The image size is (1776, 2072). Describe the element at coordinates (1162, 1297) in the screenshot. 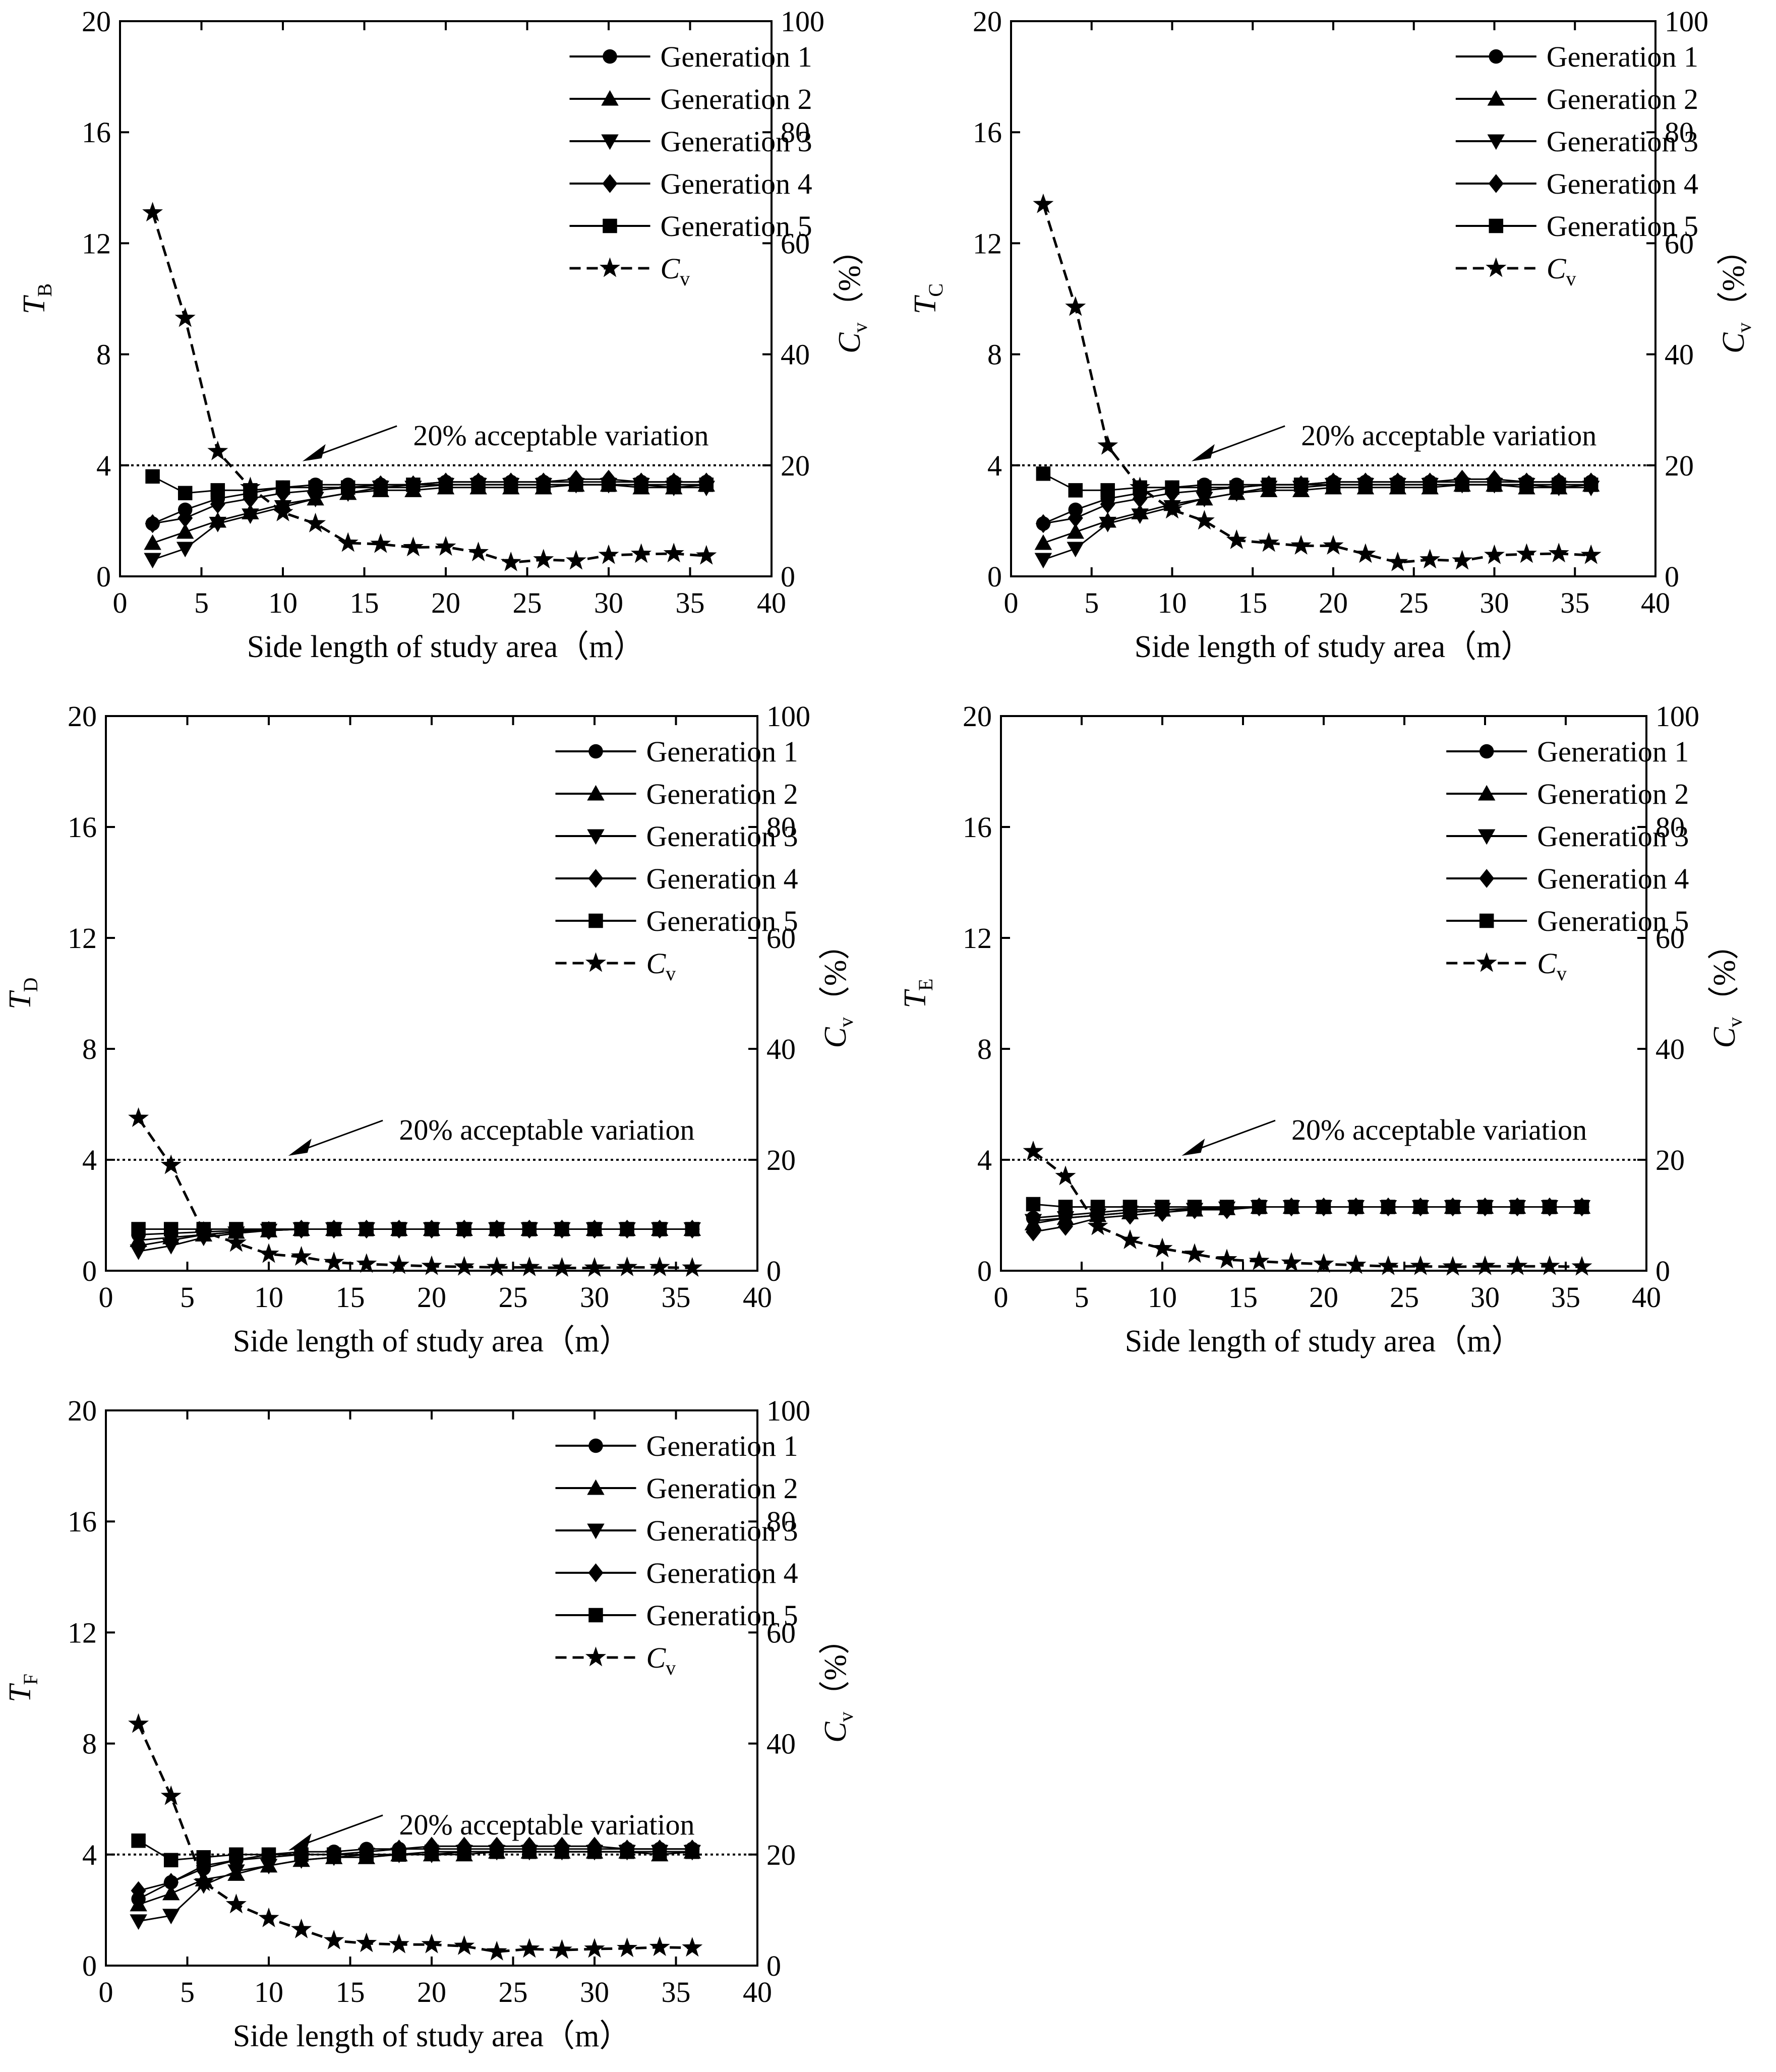

I see `x-tick-label: 10` at that location.